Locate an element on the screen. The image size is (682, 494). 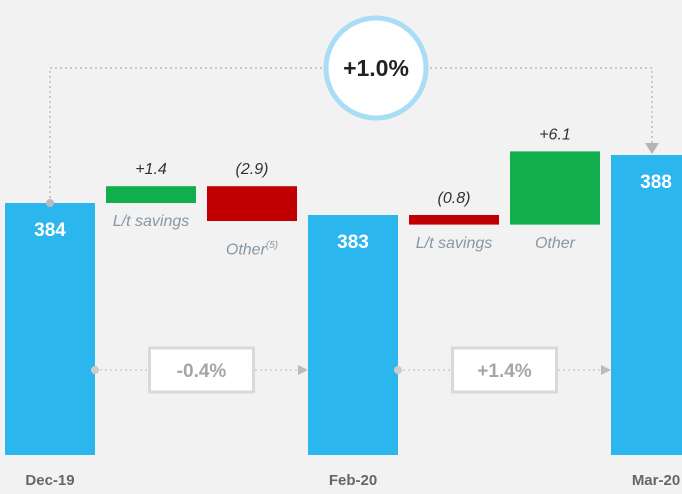
footnote: (5) is located at coordinates (272, 245).